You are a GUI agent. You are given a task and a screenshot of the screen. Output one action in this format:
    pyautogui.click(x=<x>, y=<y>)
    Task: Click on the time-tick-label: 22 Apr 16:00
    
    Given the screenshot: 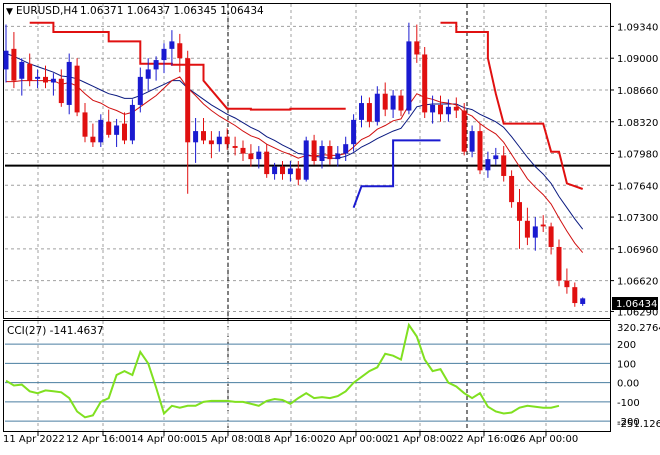 What is the action you would take?
    pyautogui.click(x=483, y=439)
    